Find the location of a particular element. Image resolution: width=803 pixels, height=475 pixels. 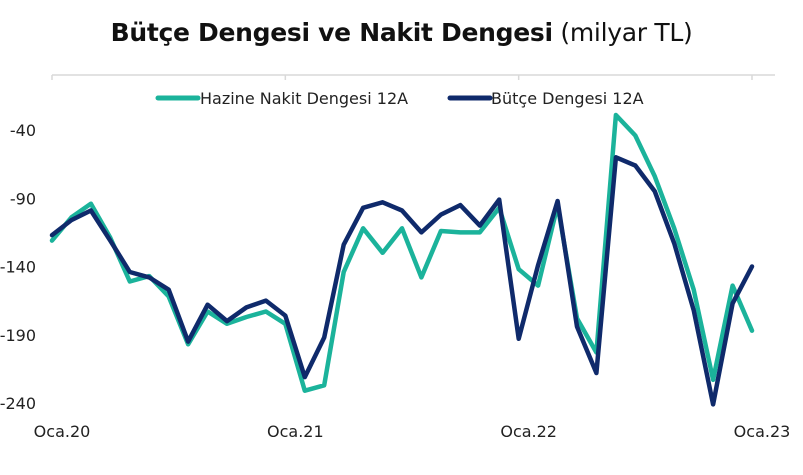

axis-layer is located at coordinates (413, 77).